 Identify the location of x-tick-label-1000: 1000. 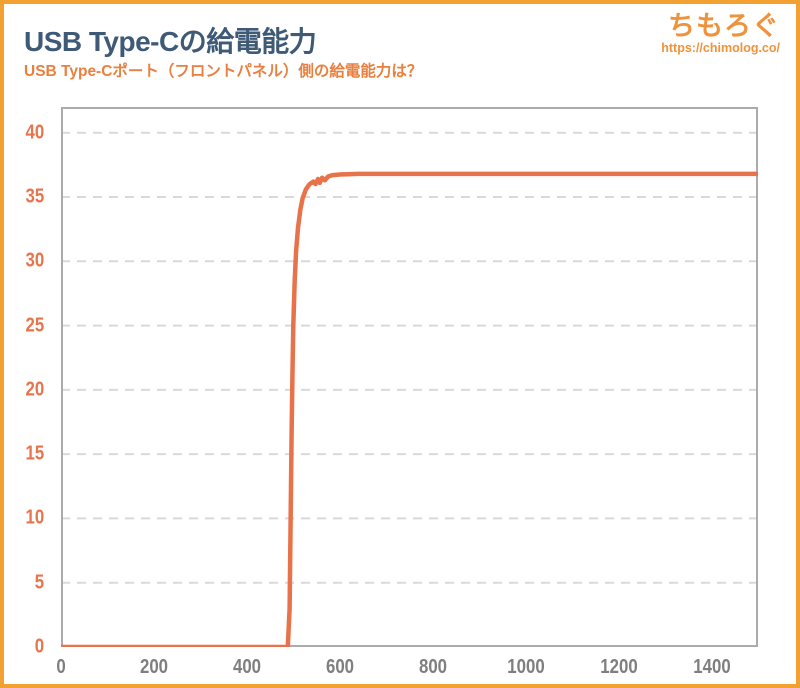
(525, 667).